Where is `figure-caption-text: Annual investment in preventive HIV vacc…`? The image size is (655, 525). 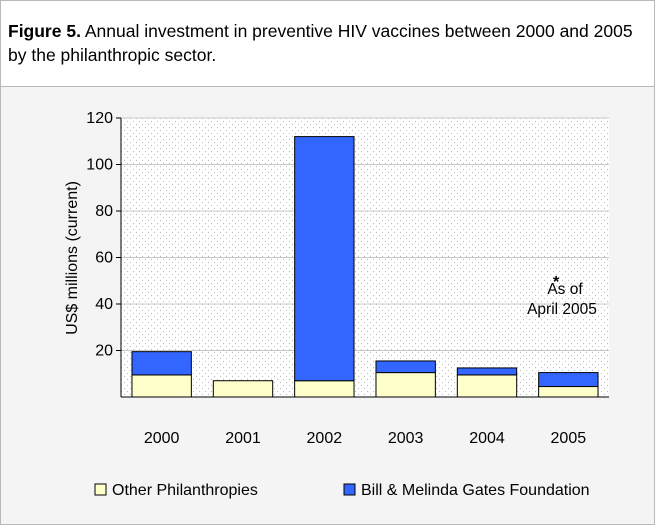 figure-caption-text: Annual investment in preventive HIV vacc… is located at coordinates (320, 43).